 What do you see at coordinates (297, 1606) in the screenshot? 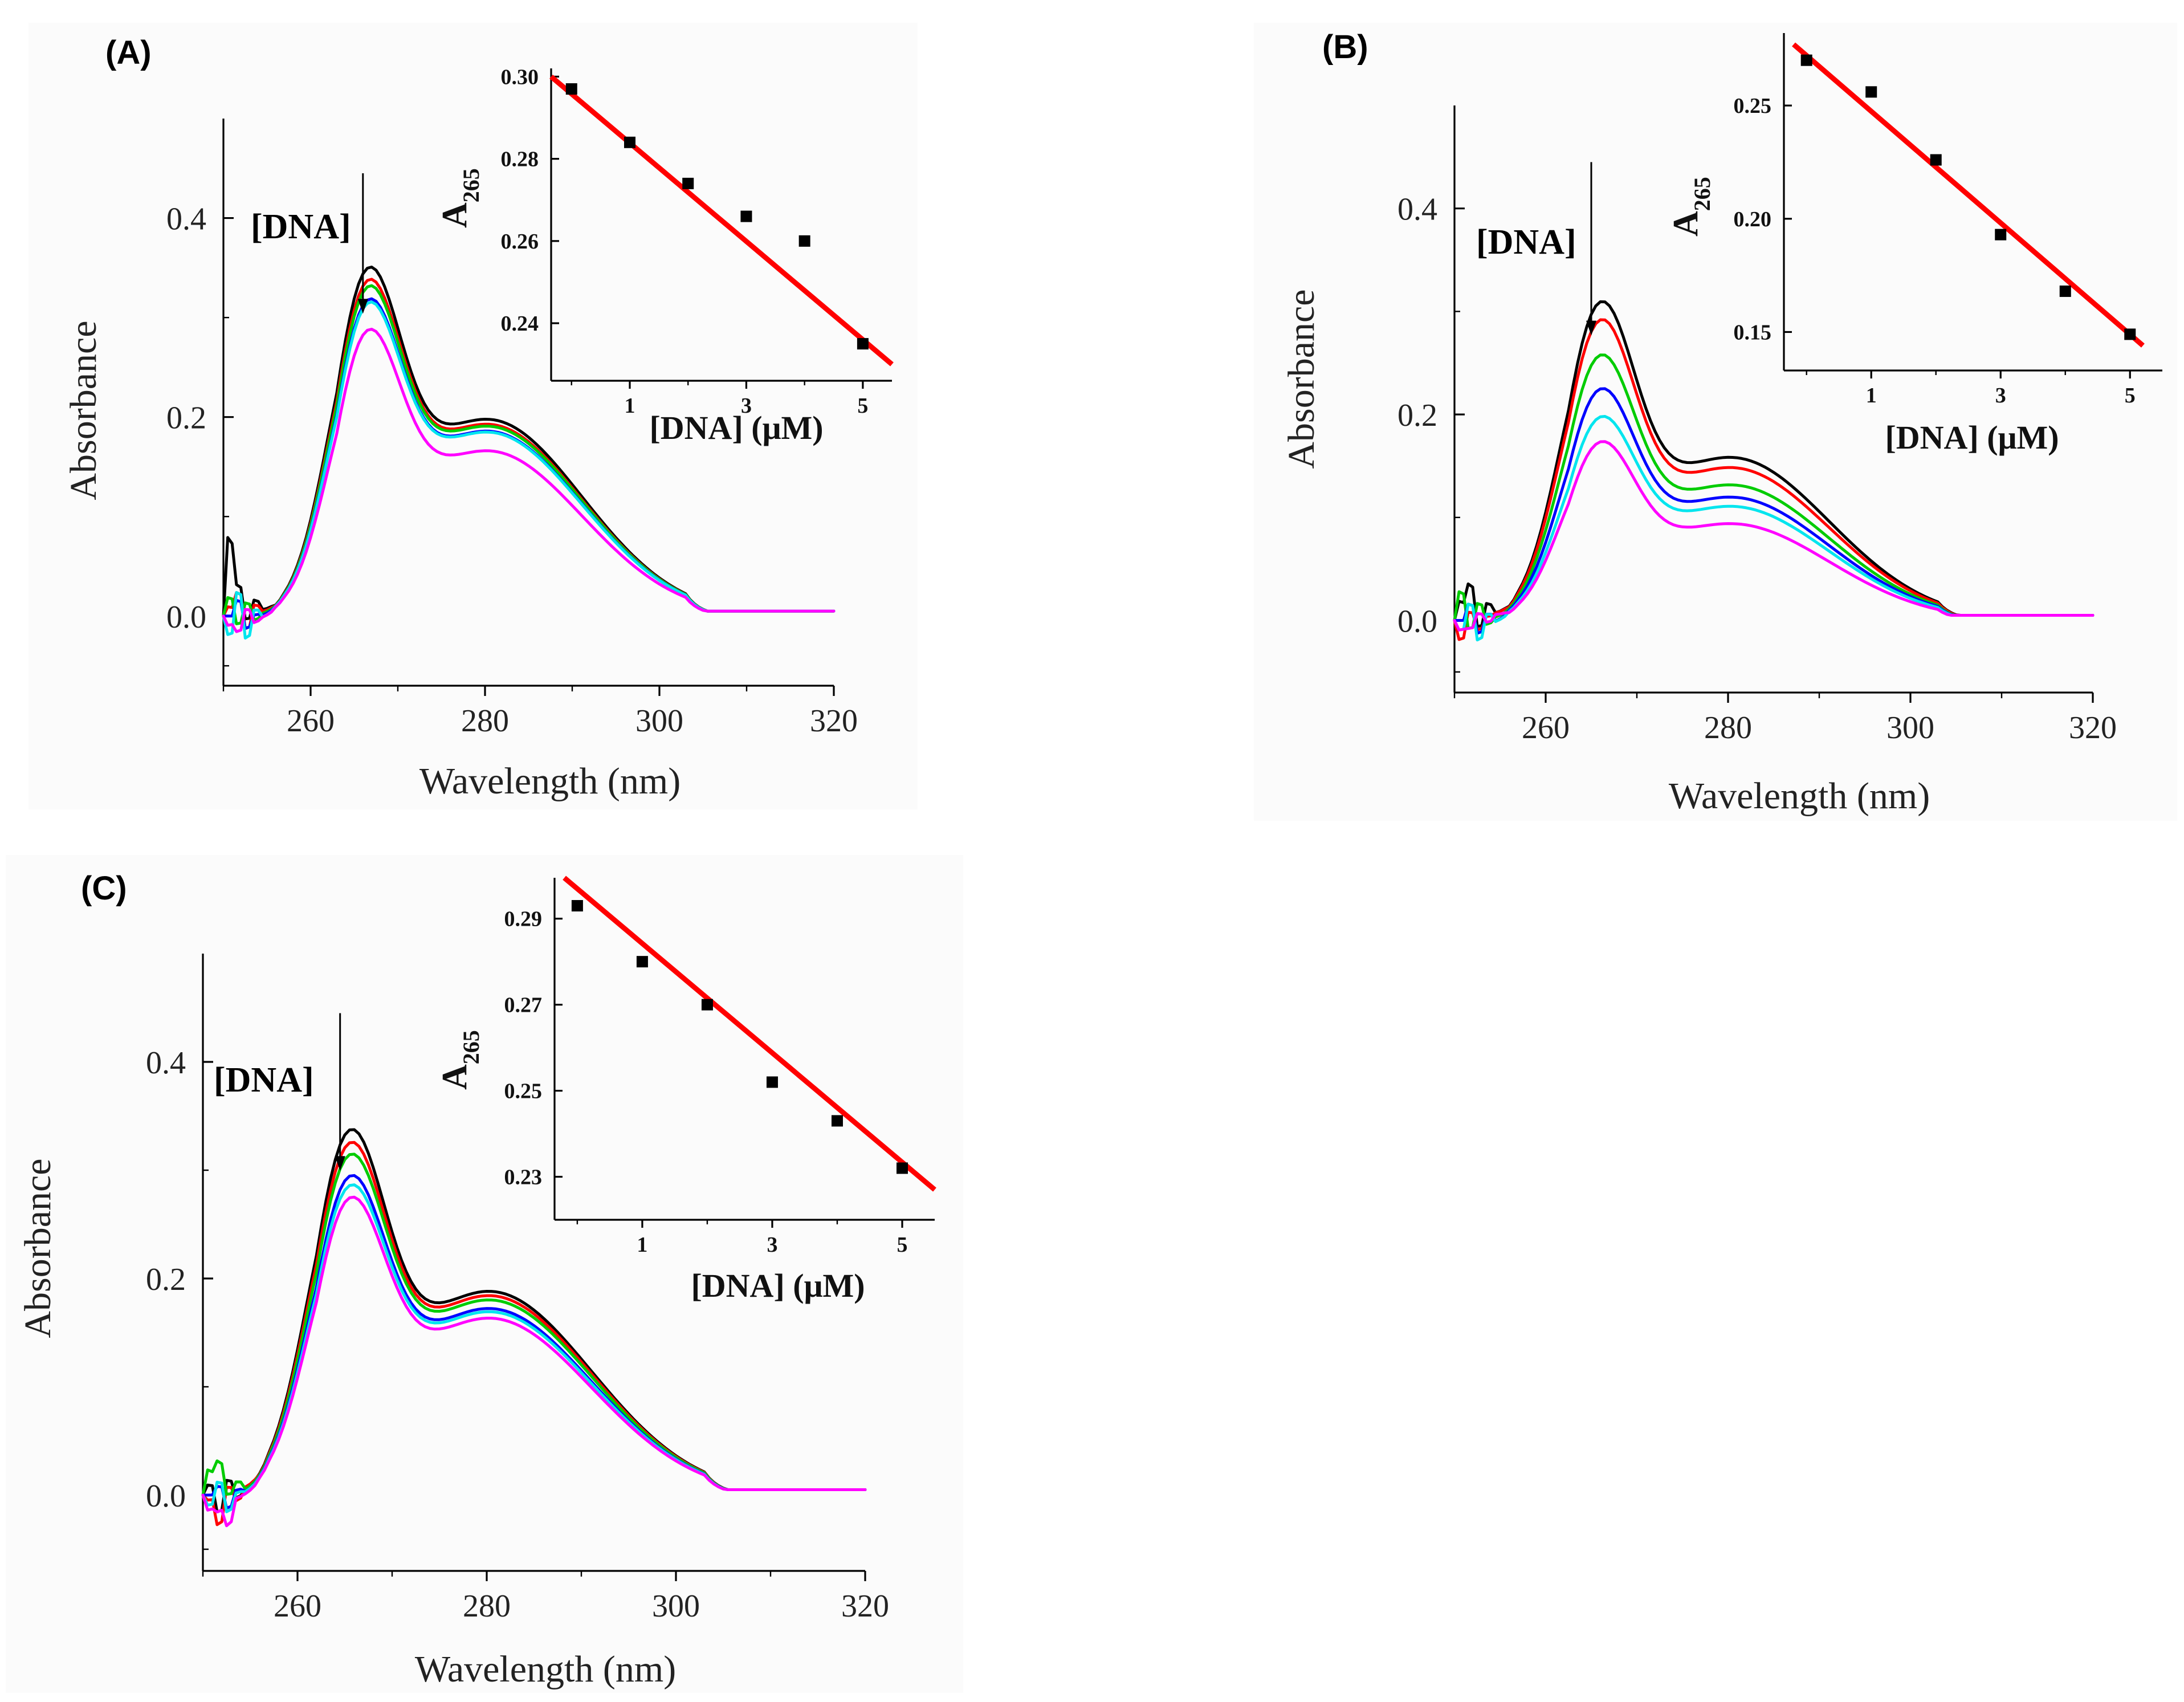
I see `panel-c-x-tick-label: 260` at bounding box center [297, 1606].